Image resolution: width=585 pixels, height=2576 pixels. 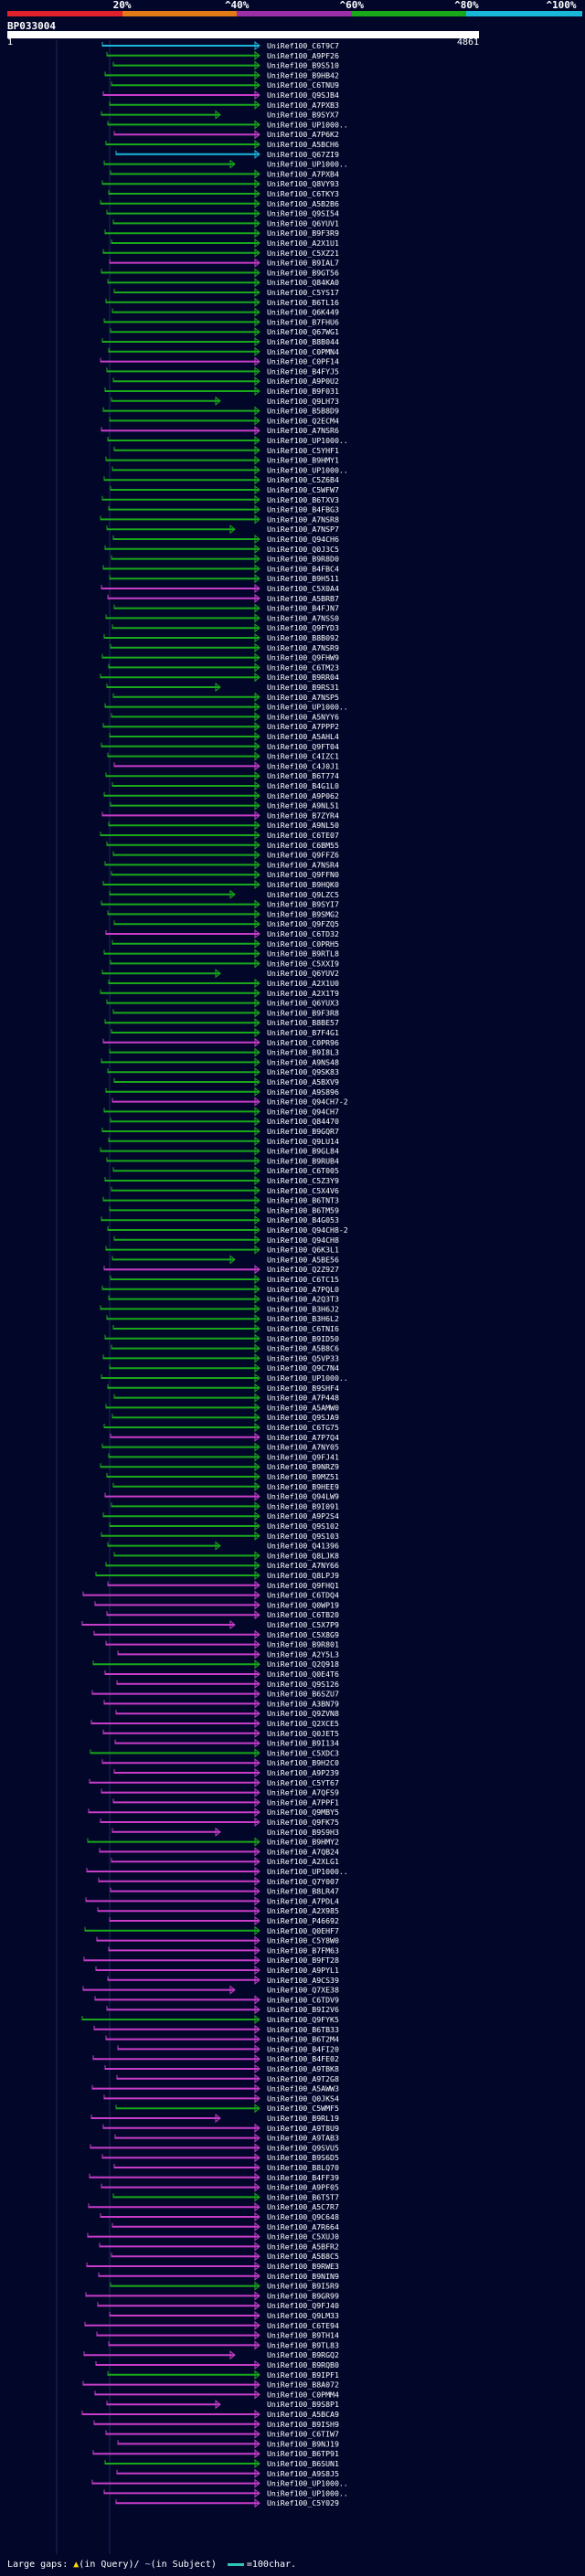 What do you see at coordinates (303, 2354) in the screenshot?
I see `hit-label: UniRef100_B9RGQ2` at bounding box center [303, 2354].